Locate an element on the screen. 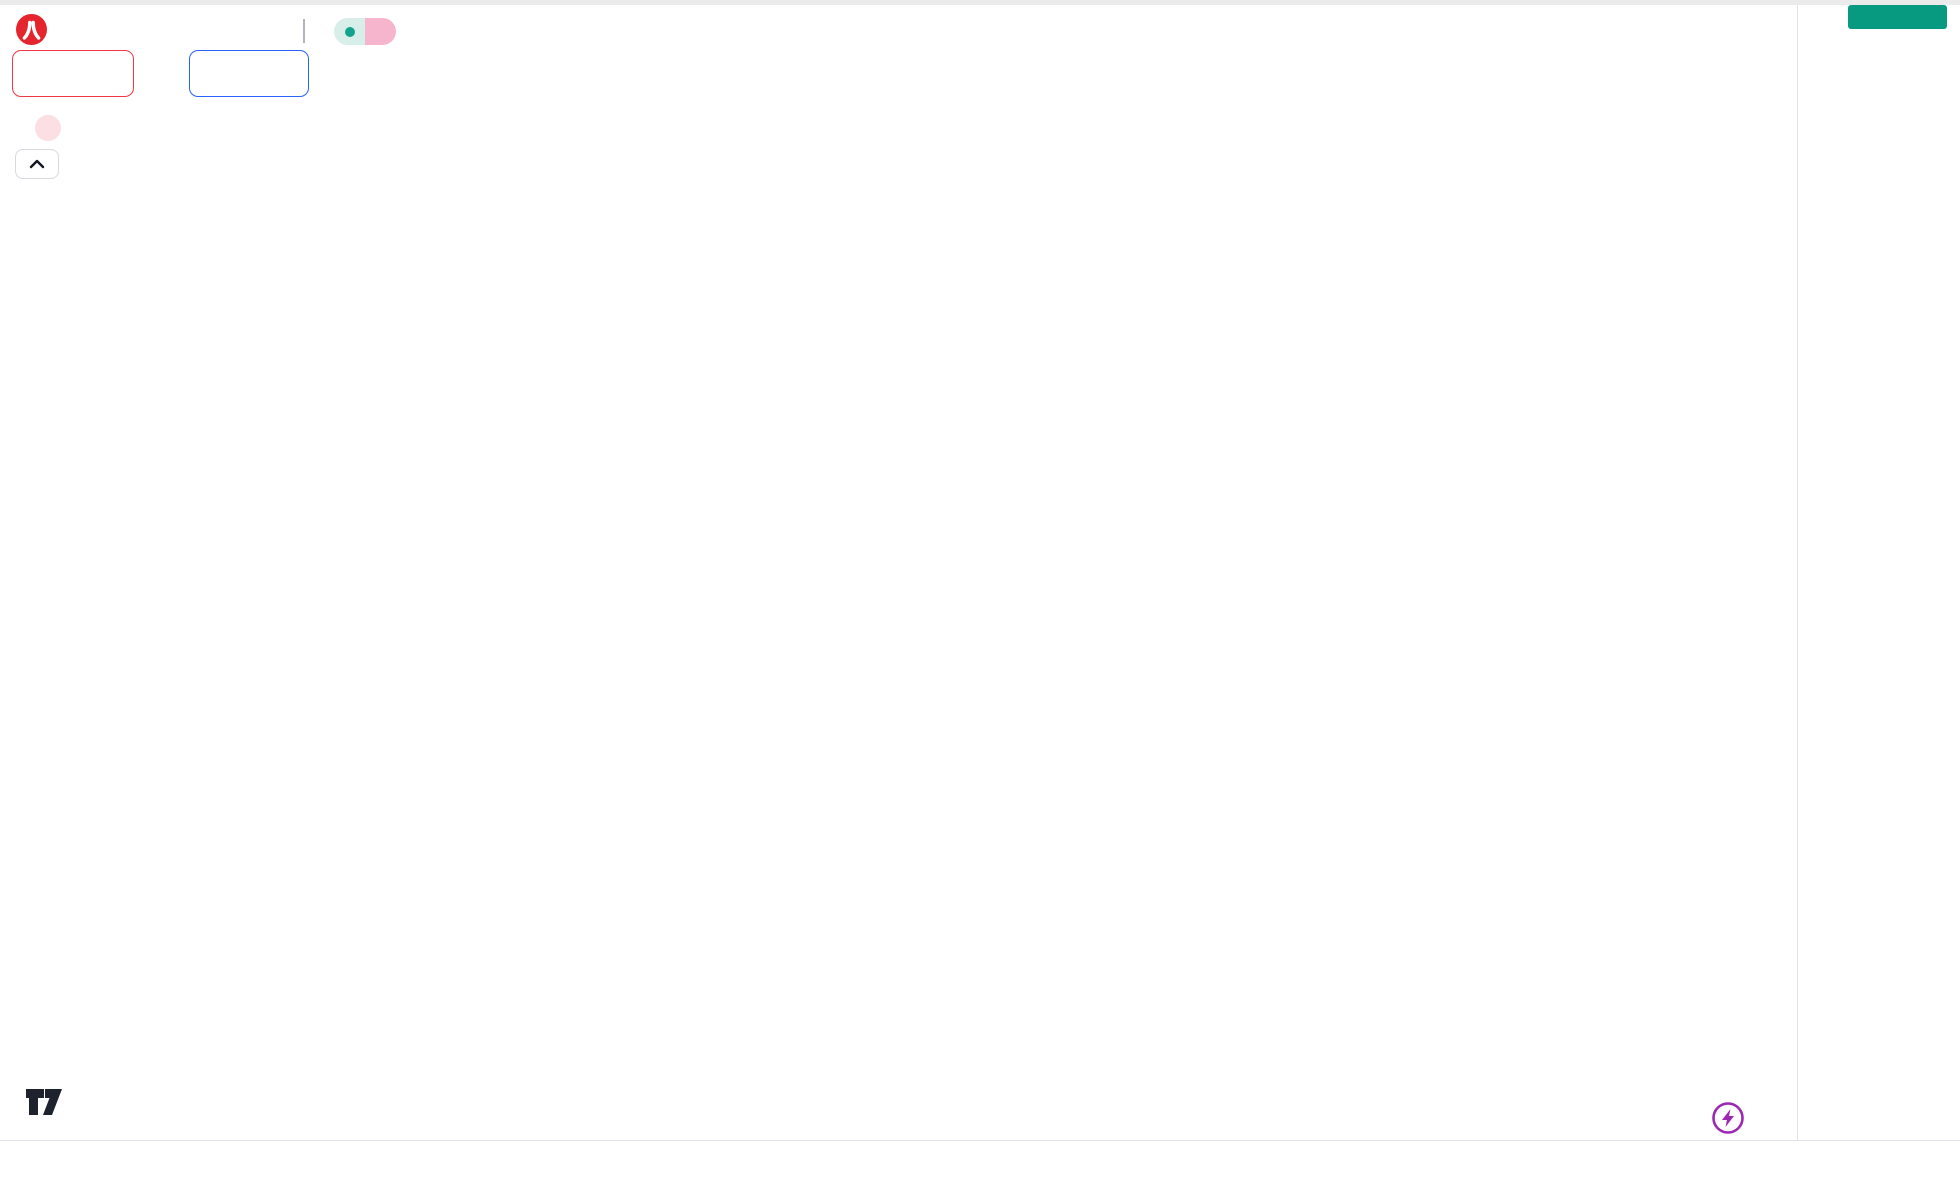  approx-wave-icon is located at coordinates (380, 31).